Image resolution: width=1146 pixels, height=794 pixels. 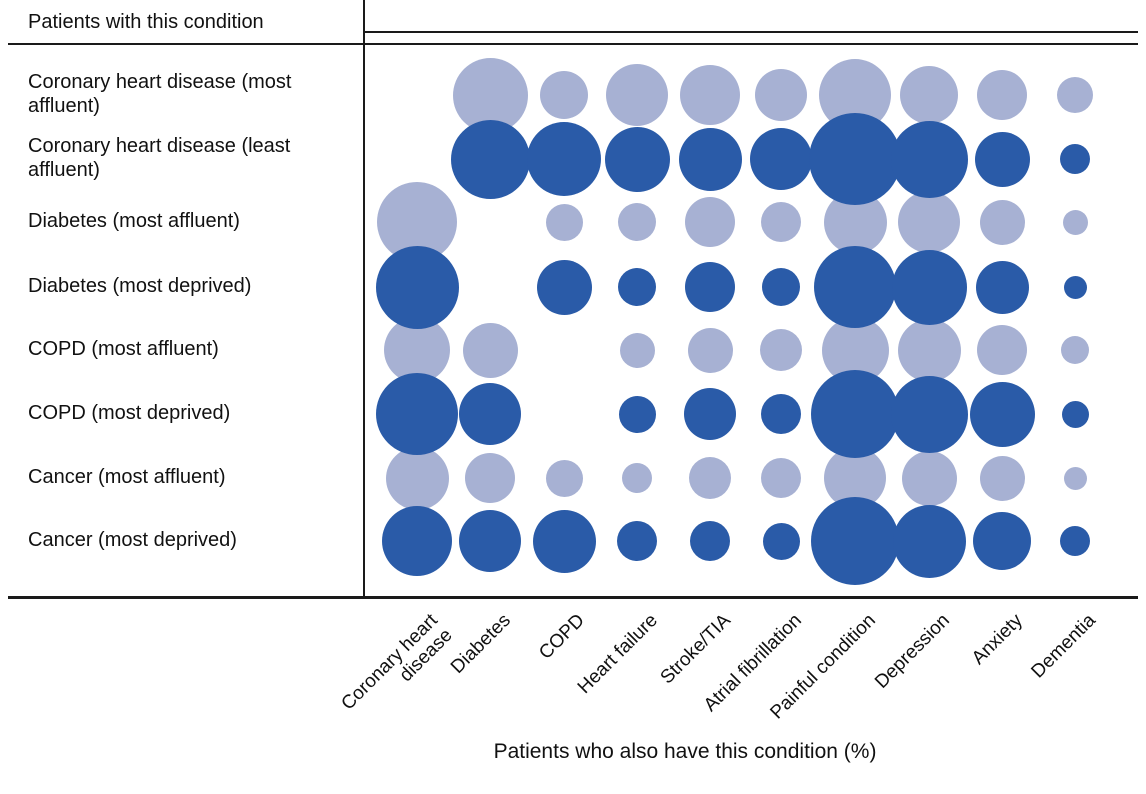 What do you see at coordinates (695, 649) in the screenshot?
I see `x-tick-label: Stroke/TIA` at bounding box center [695, 649].